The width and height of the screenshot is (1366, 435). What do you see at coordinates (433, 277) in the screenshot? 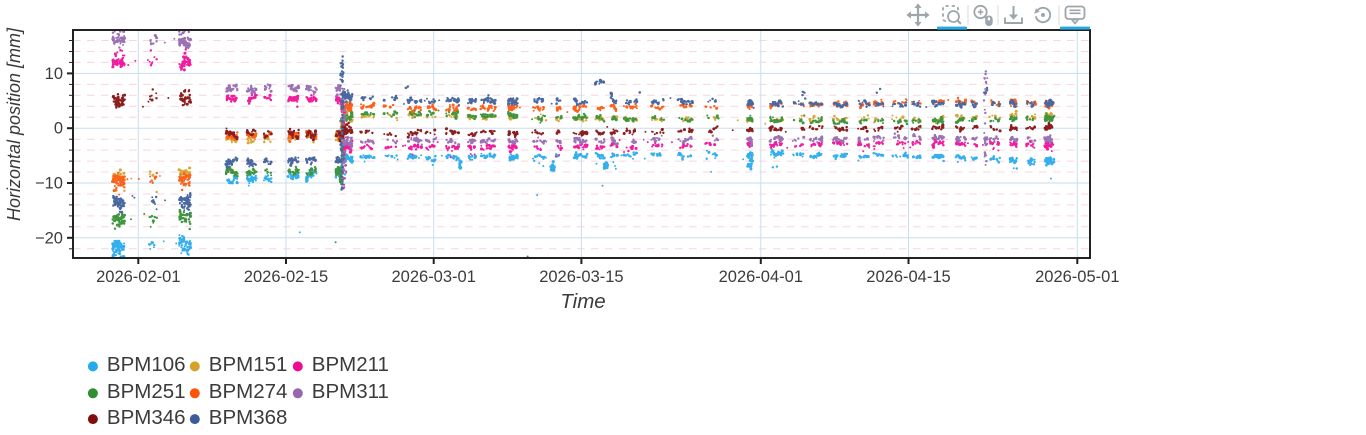
I see `svg-text: 2026-03-01` at bounding box center [433, 277].